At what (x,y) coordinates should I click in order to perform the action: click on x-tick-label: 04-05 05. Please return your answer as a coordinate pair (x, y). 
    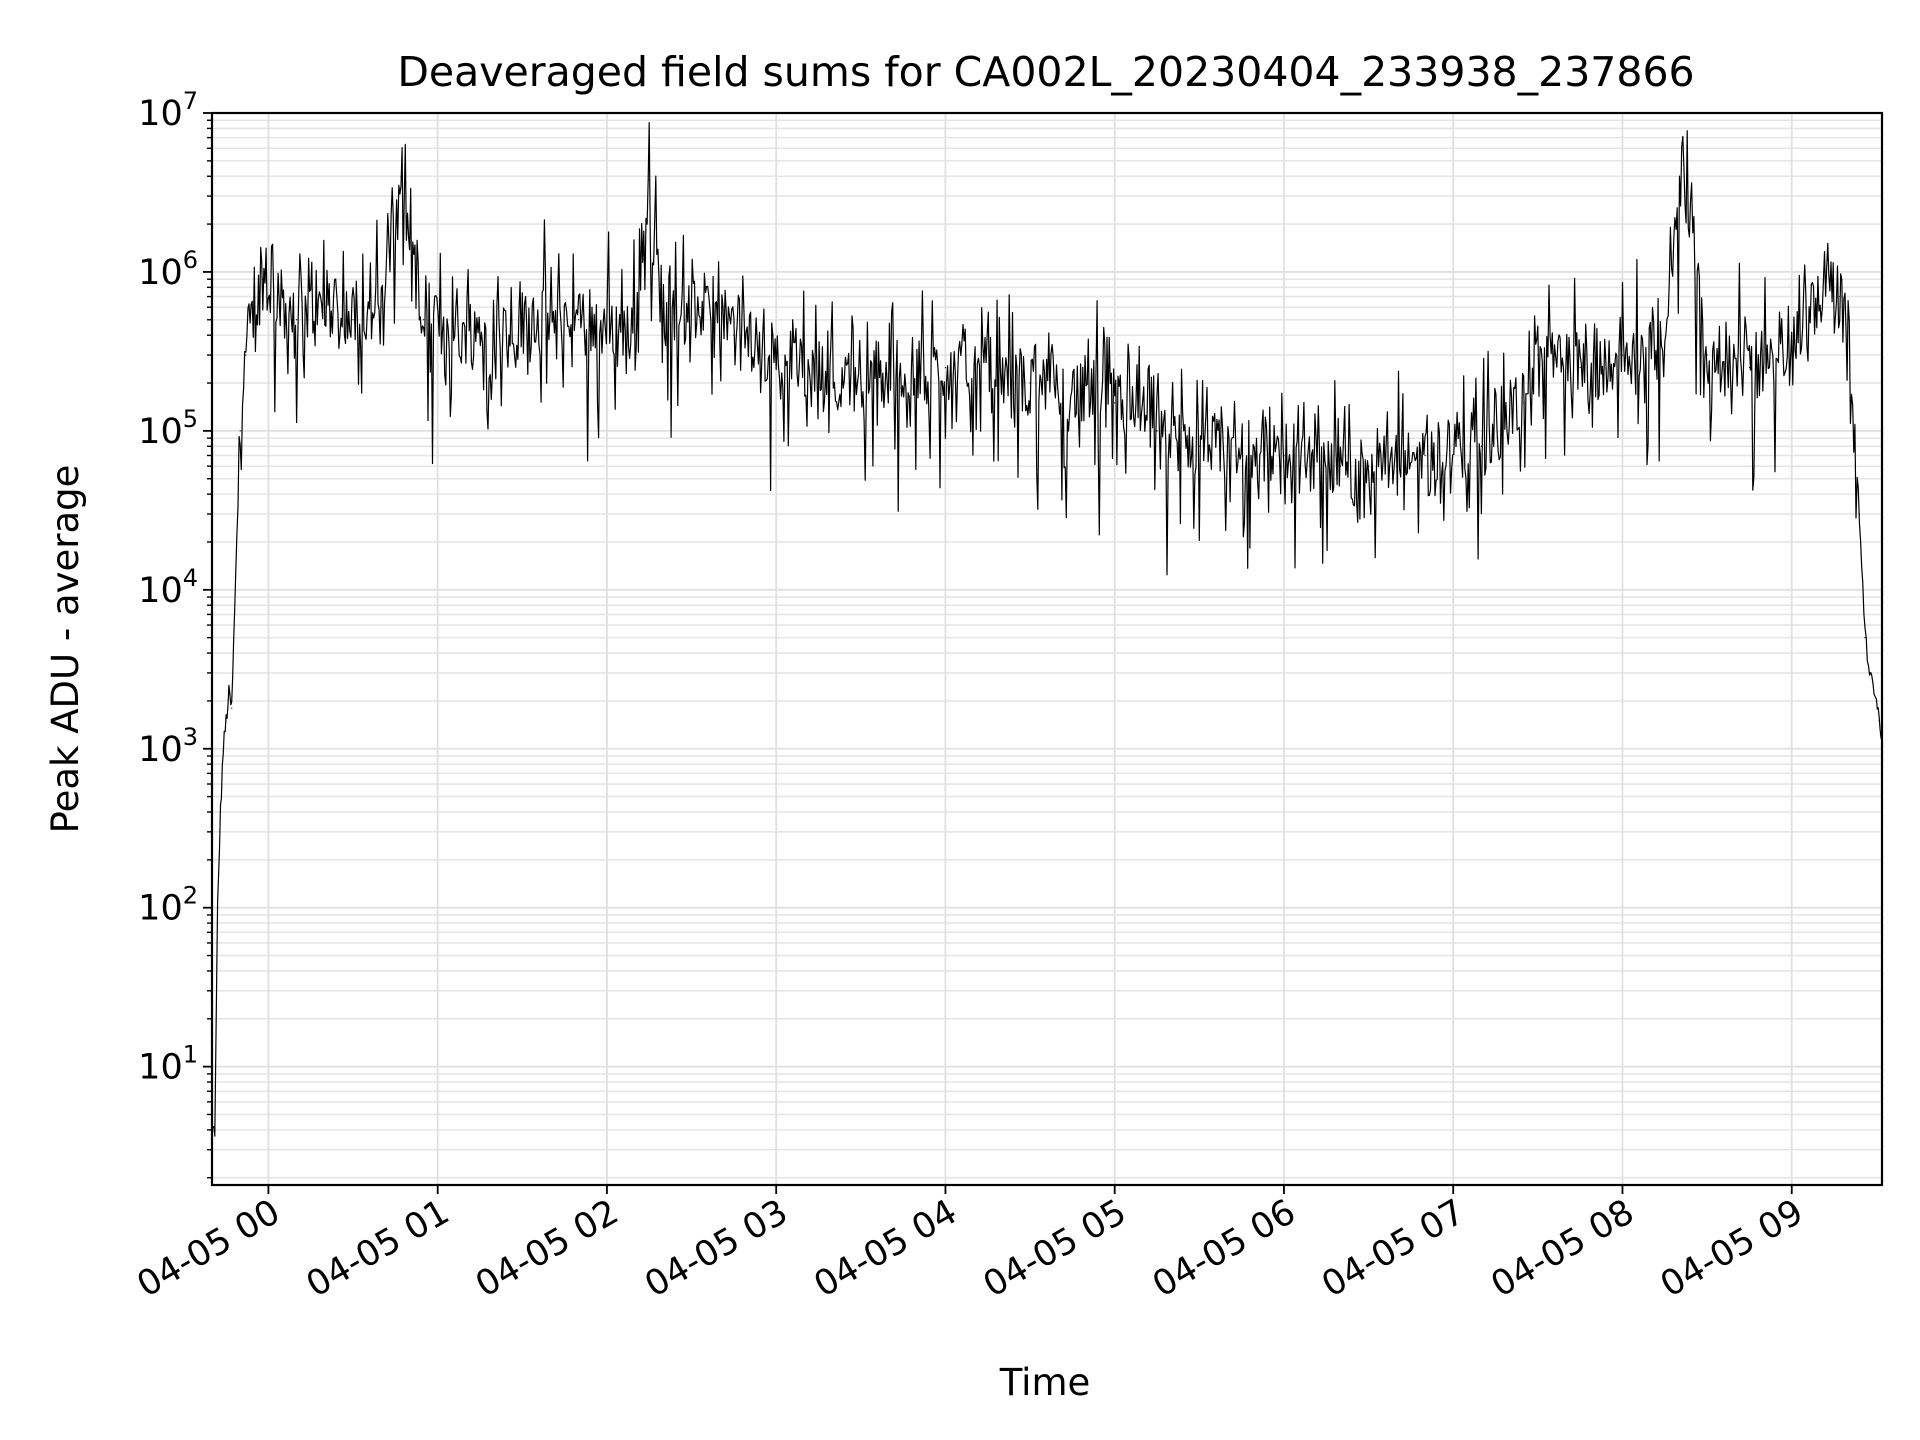
    Looking at the image, I should click on (1055, 1248).